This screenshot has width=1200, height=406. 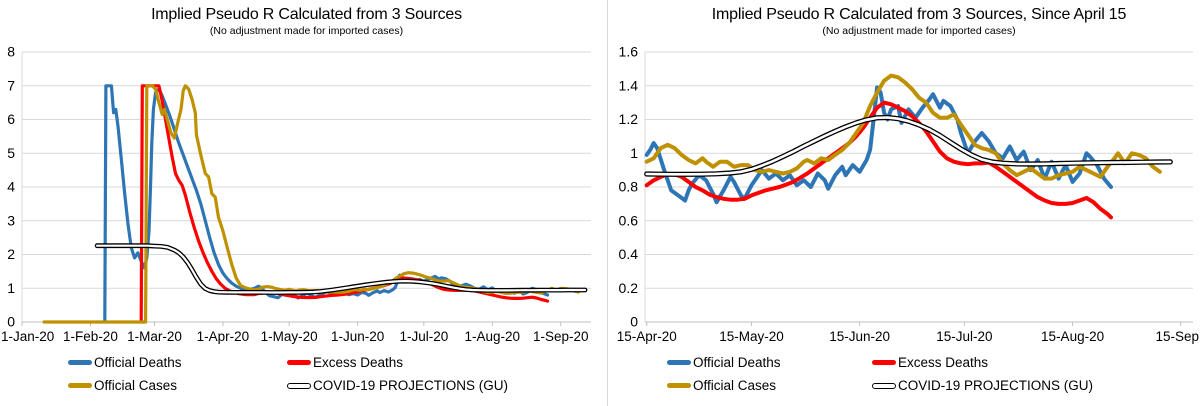 I want to click on x-tick-label: 1-May-20, so click(x=289, y=336).